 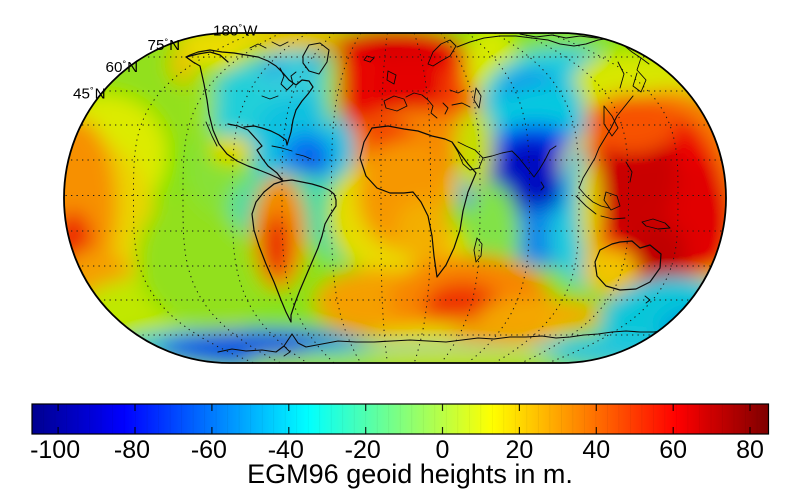 What do you see at coordinates (122, 67) in the screenshot?
I see `svg-text: 60°N` at bounding box center [122, 67].